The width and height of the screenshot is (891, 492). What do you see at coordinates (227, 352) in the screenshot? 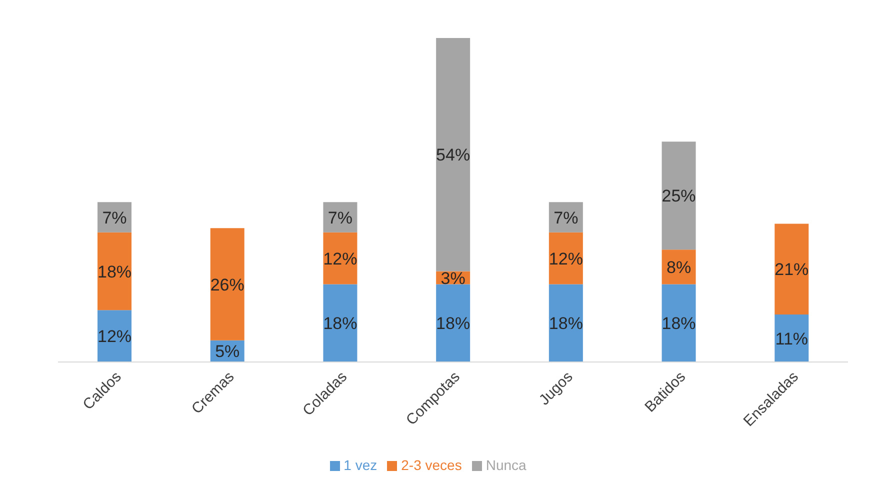
I see `data-label: 5%` at bounding box center [227, 352].